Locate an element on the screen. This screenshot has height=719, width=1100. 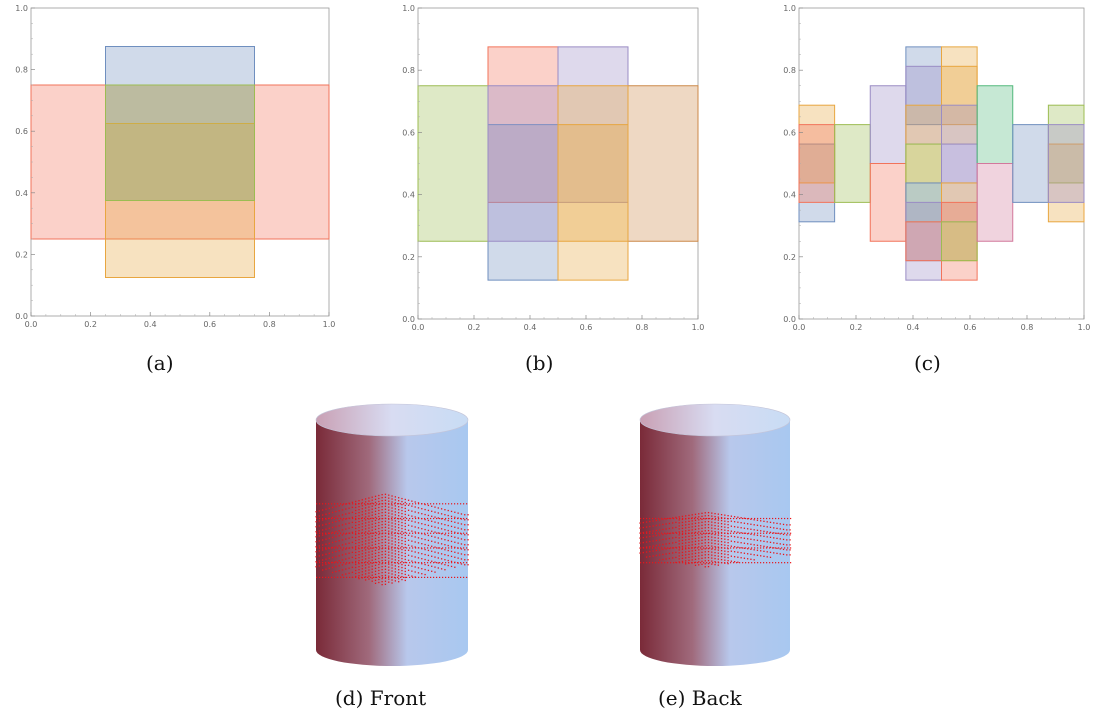
x-tick-label: 0.8 is located at coordinates (642, 327).